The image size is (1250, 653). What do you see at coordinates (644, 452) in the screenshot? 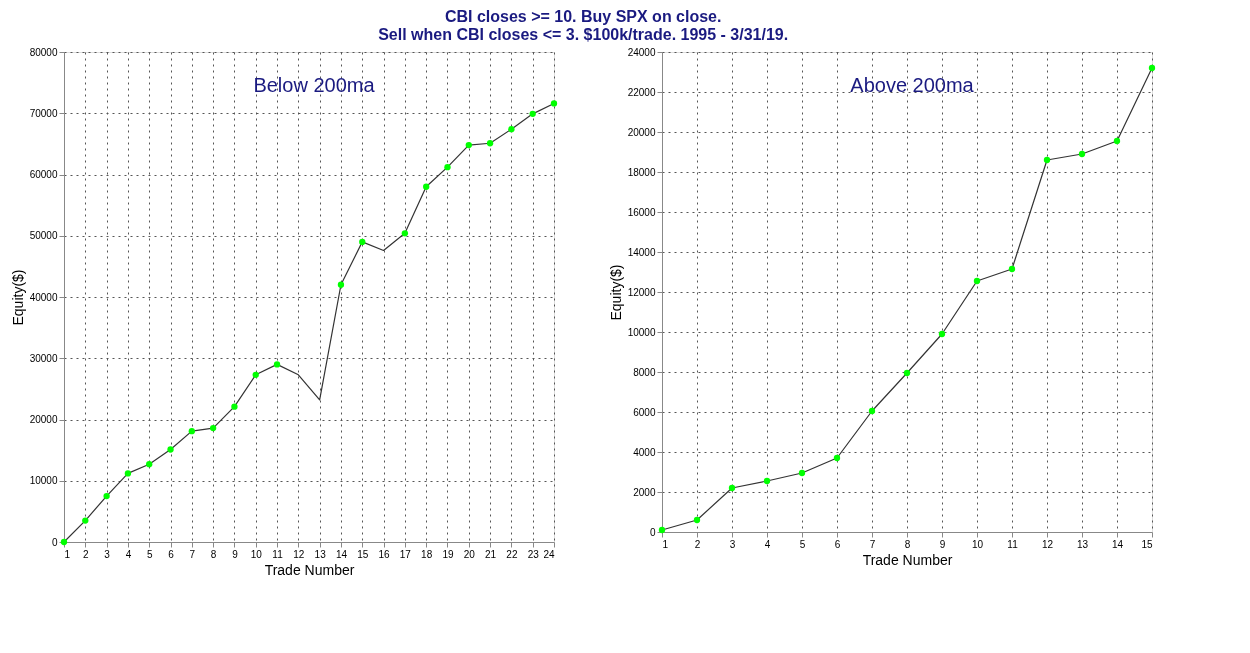
I see `y-tick-label: 4000` at bounding box center [644, 452].